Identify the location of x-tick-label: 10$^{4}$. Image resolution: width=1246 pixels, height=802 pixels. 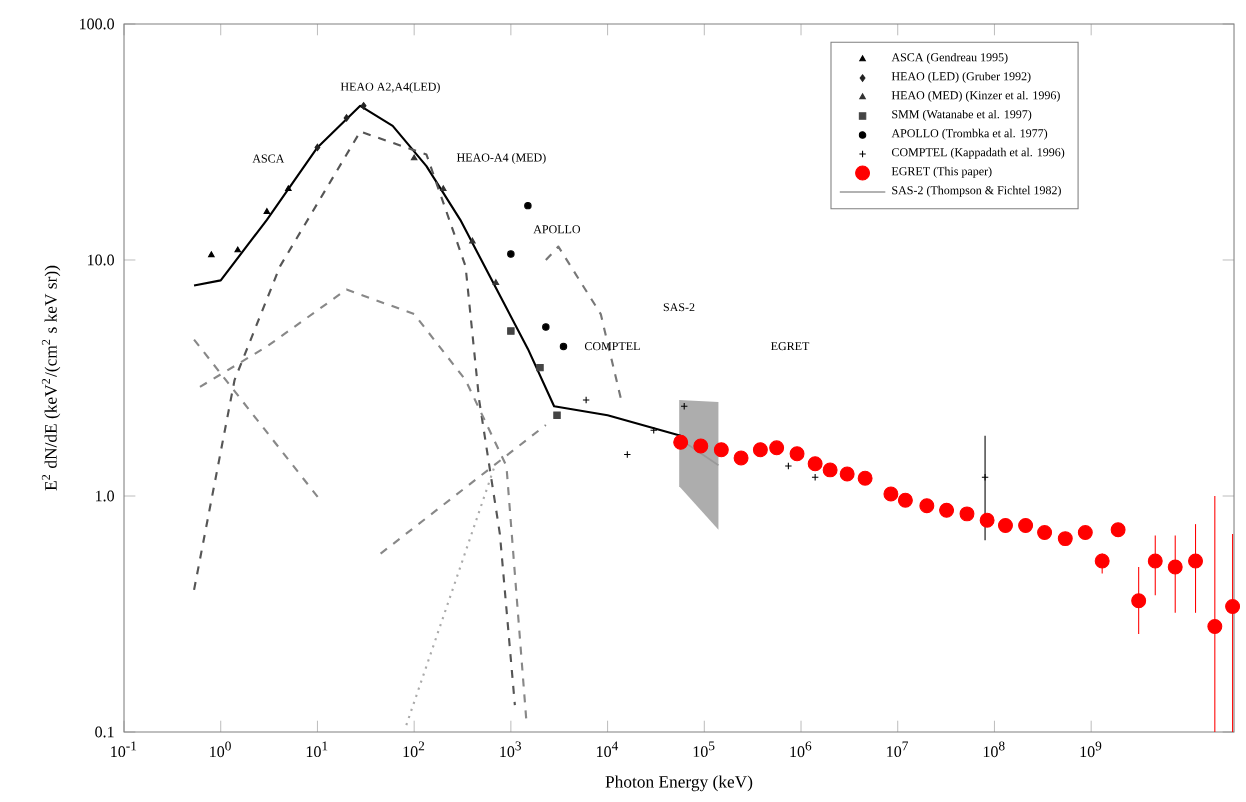
(608, 749).